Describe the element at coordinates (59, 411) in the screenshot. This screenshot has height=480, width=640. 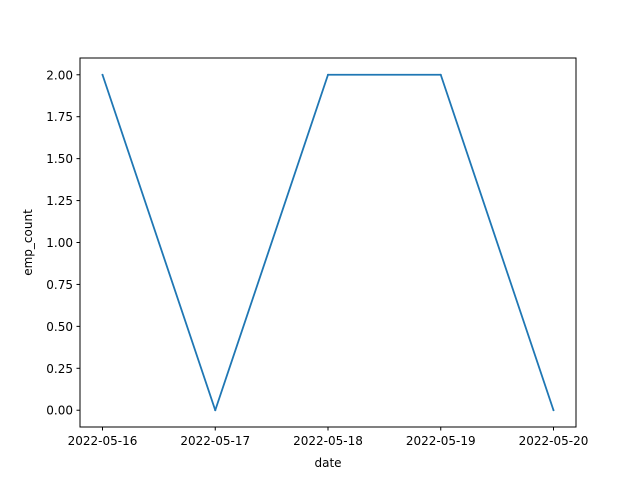
I see `y-tick-label: 0.00` at that location.